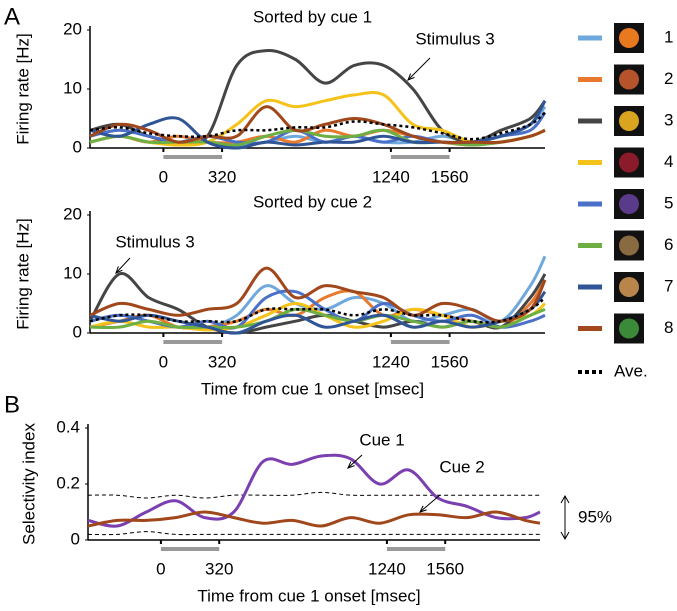 This screenshot has height=611, width=677. What do you see at coordinates (668, 78) in the screenshot?
I see `legend-label: 2` at bounding box center [668, 78].